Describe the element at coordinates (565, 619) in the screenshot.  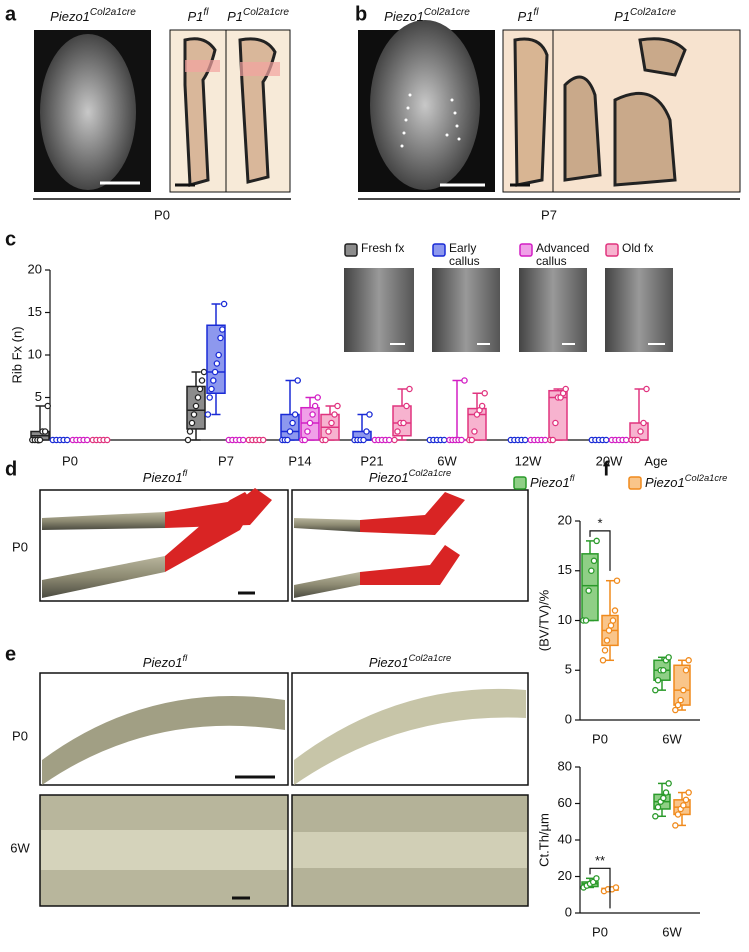
I see `y-tick-label: 10` at that location.